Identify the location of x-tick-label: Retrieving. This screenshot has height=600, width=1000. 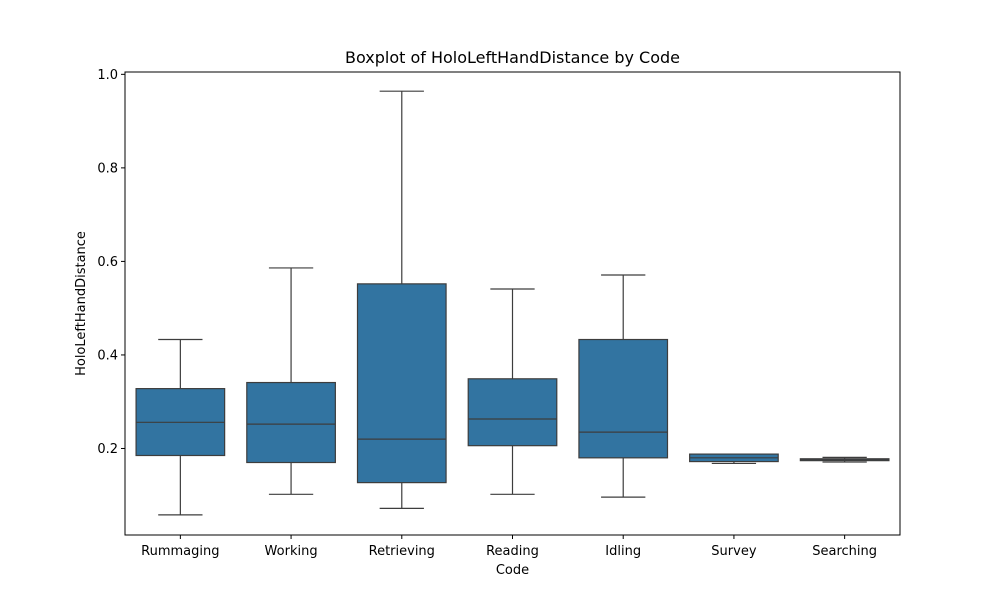
(402, 551).